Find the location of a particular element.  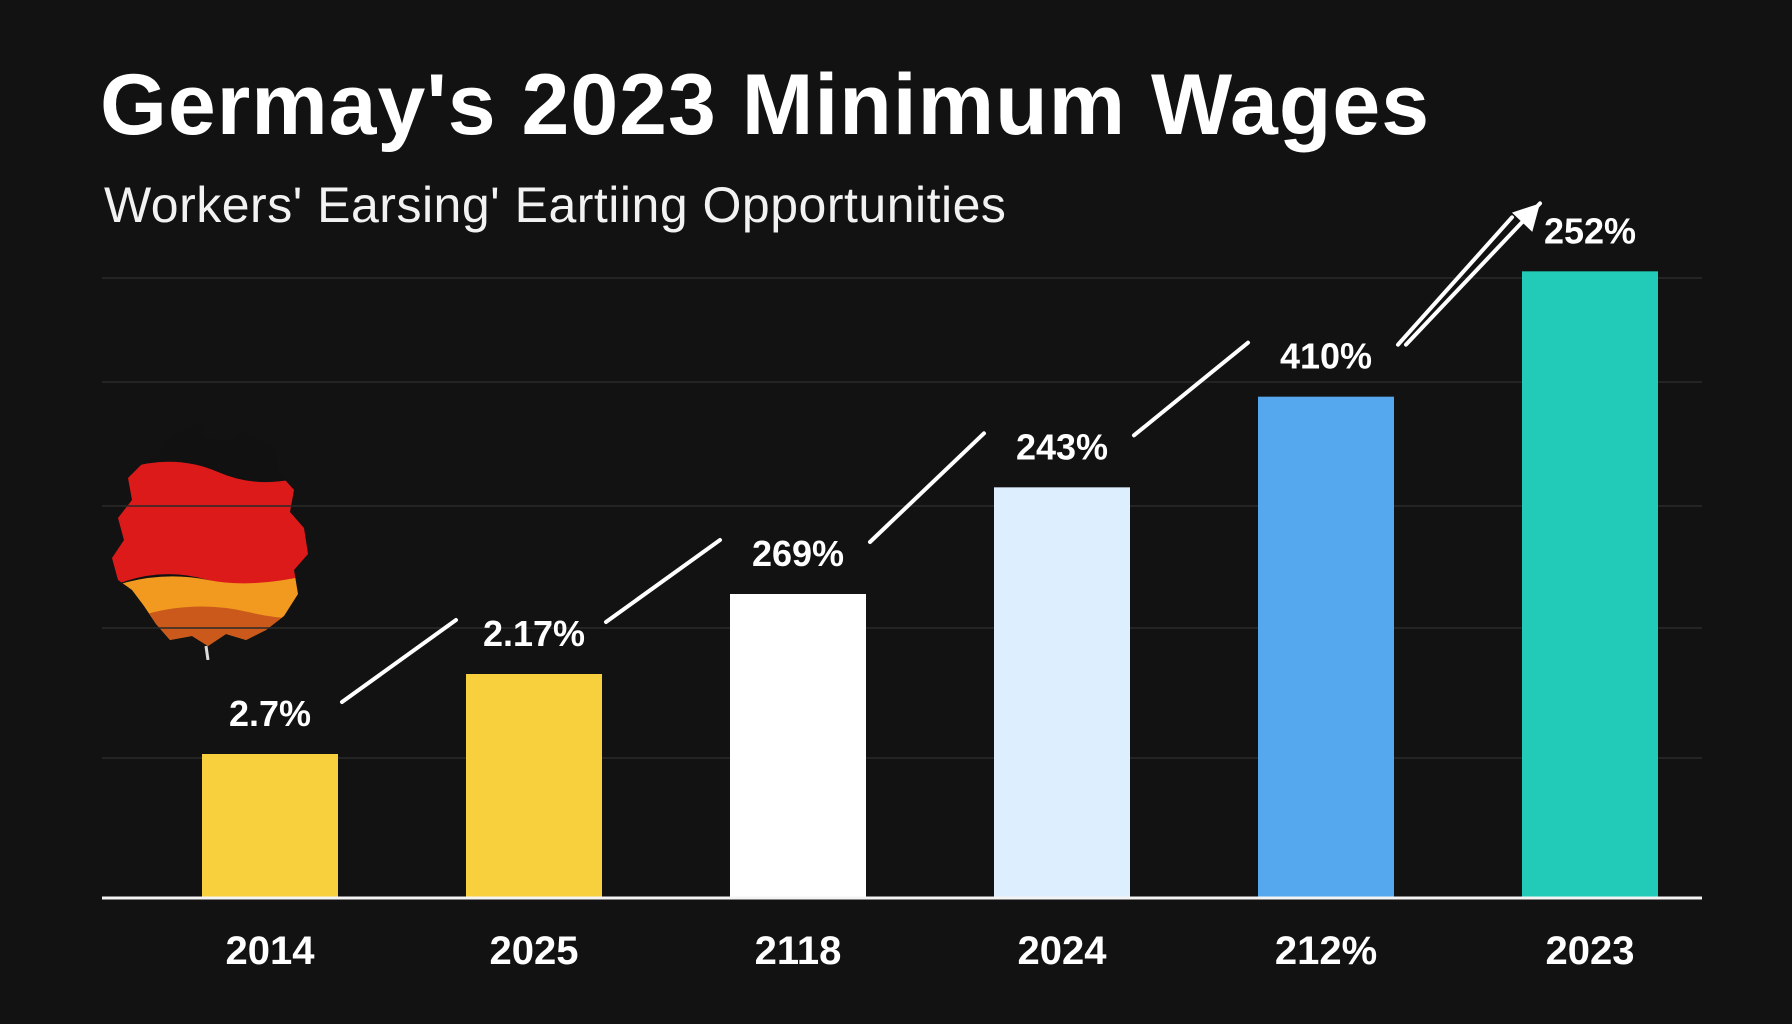

x-tick-label-4: 212% is located at coordinates (1326, 951).